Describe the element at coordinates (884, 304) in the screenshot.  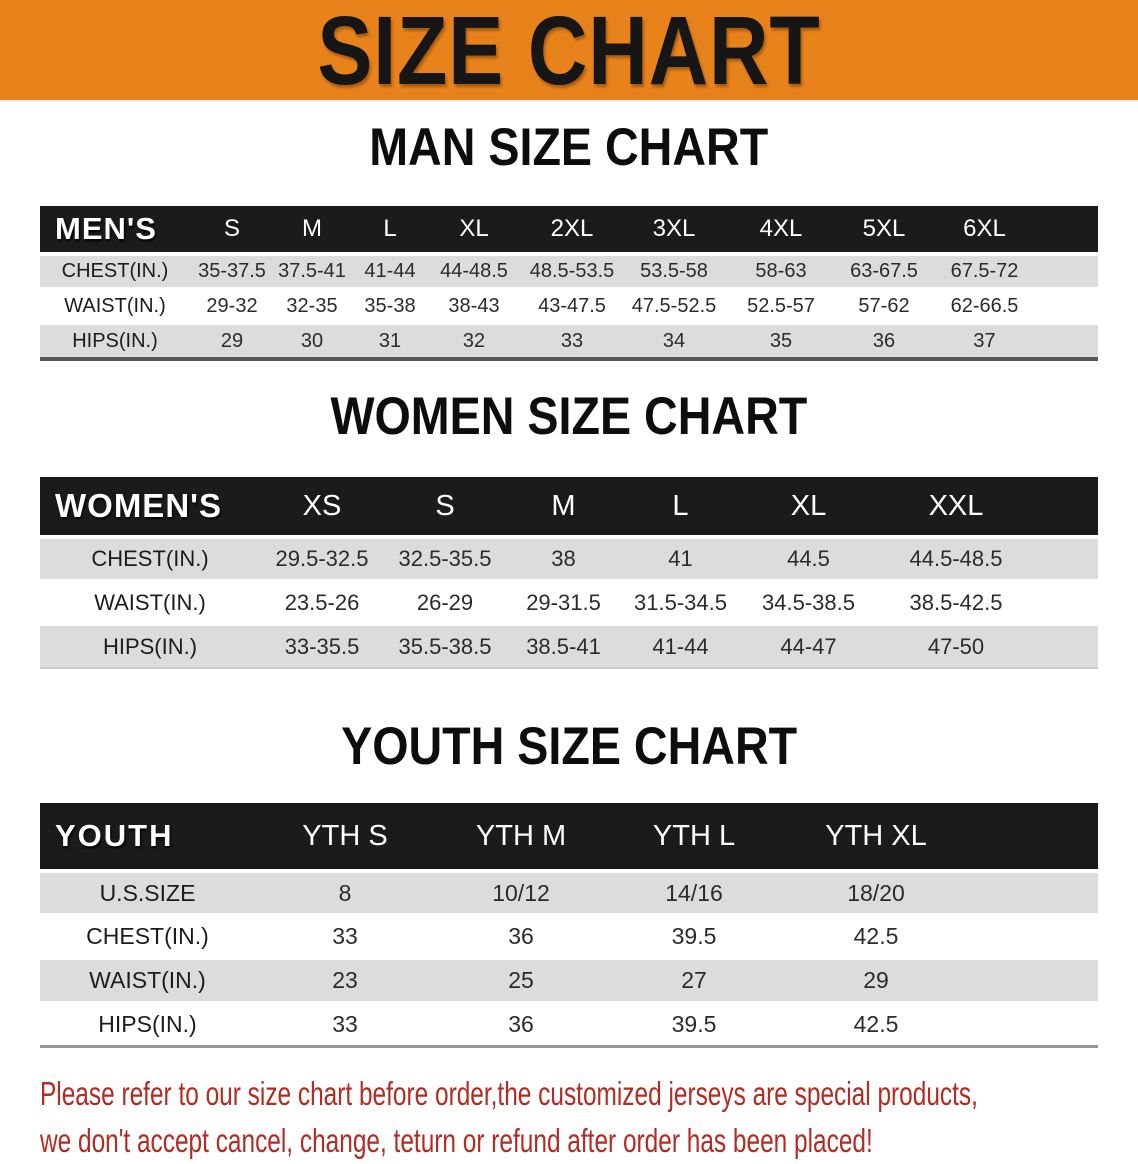
I see `size-value-cell: 57-62` at that location.